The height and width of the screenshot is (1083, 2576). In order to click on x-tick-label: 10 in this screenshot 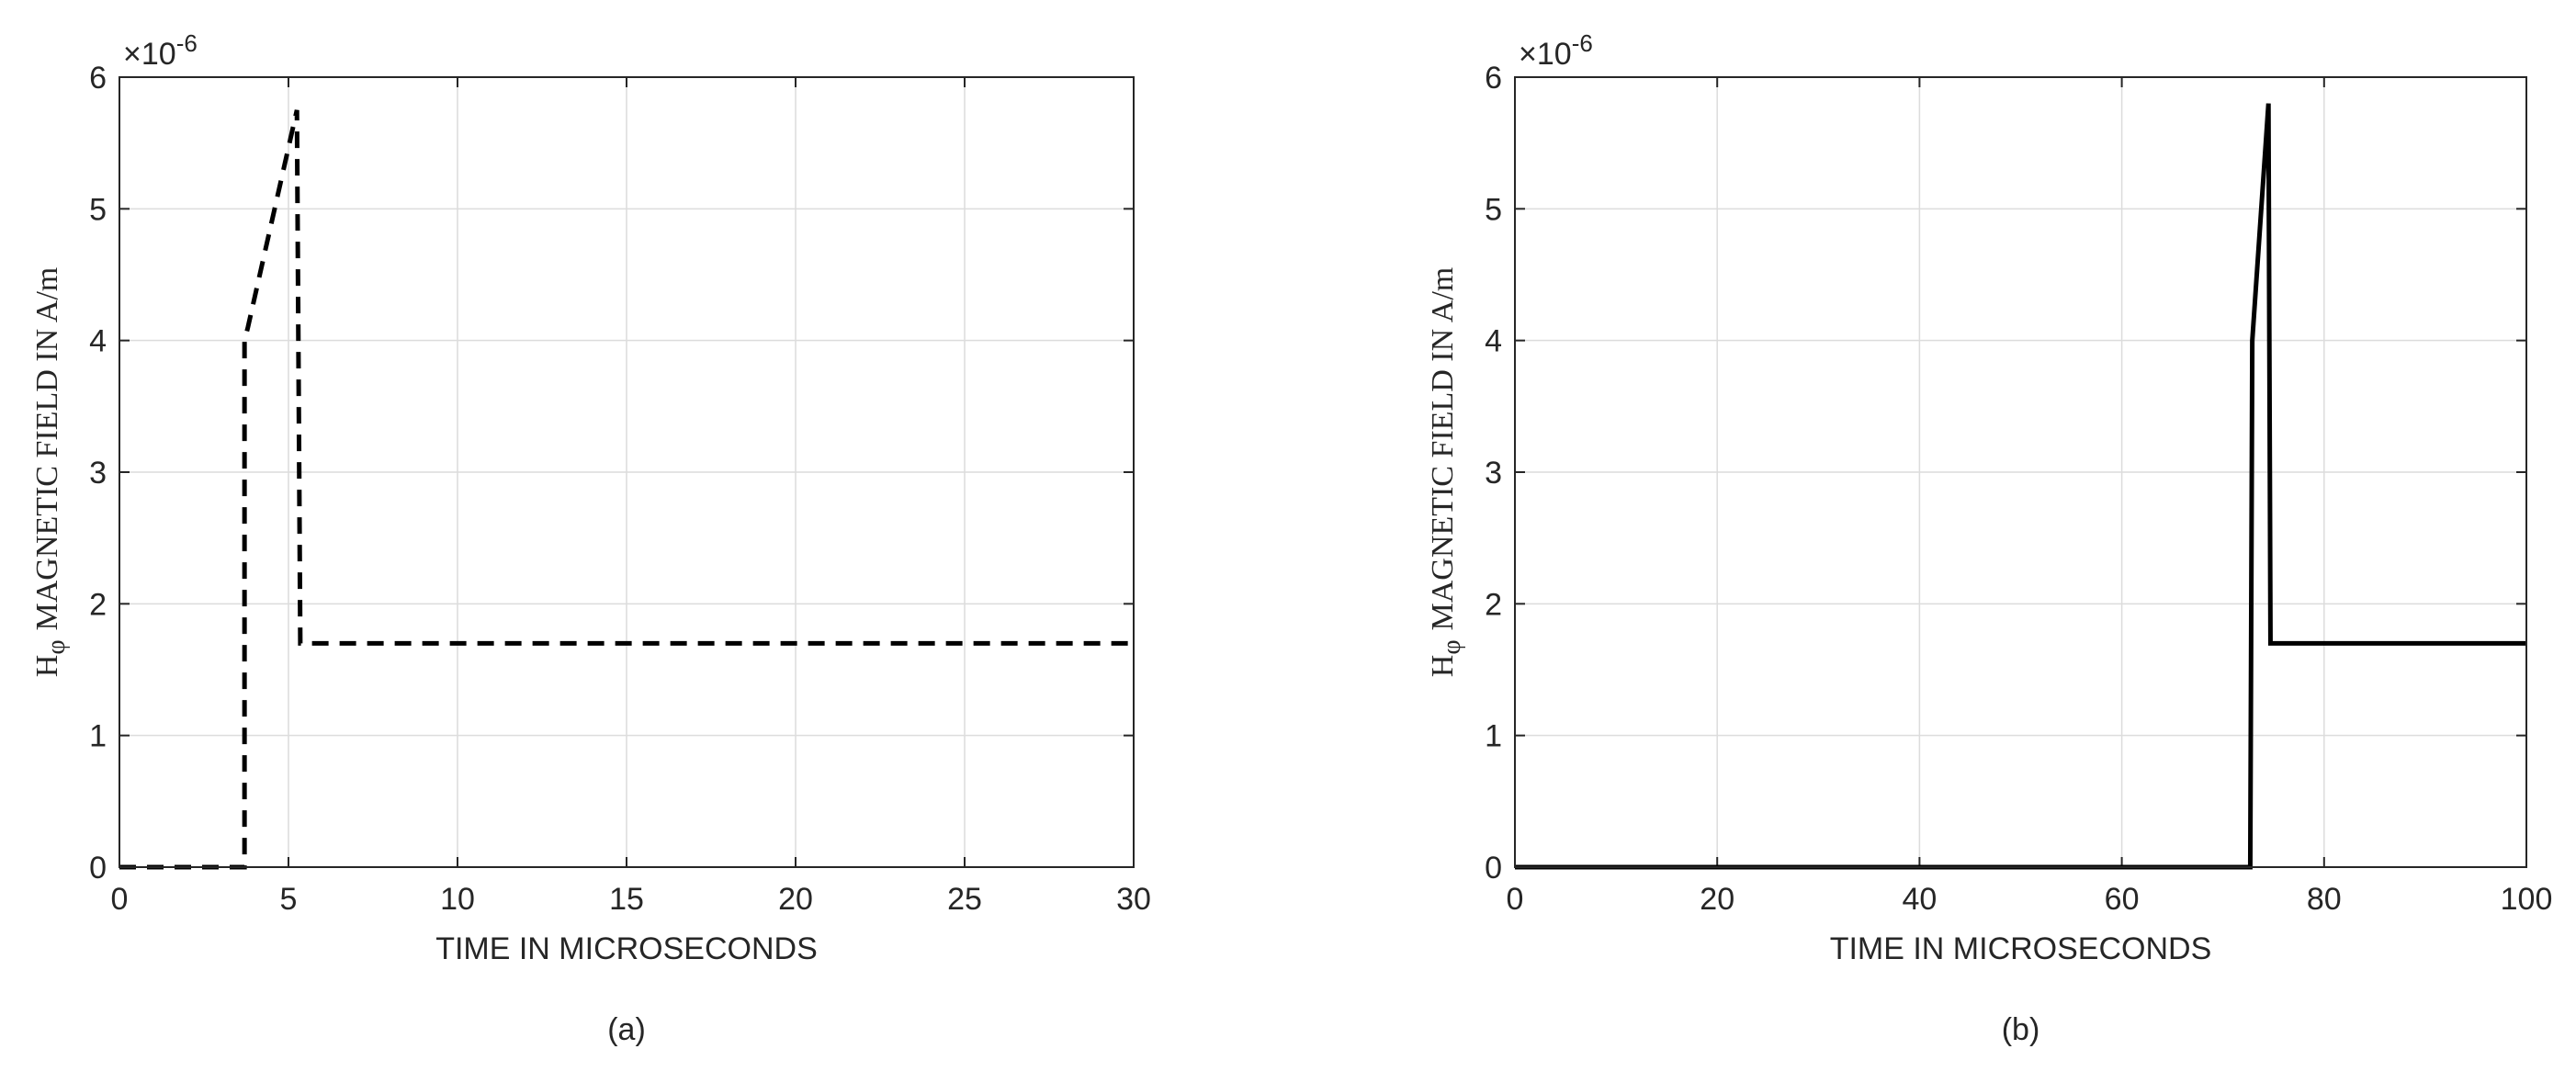, I will do `click(457, 900)`.